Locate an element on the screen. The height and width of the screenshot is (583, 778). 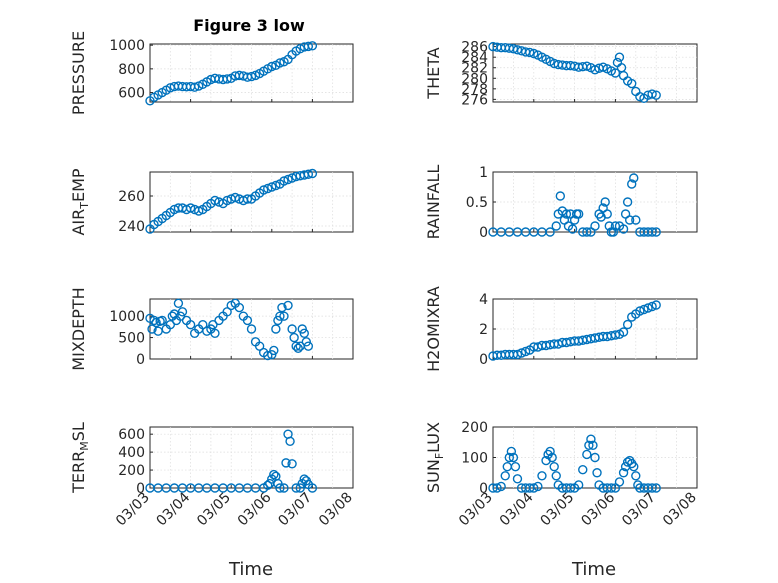
y-tick-label: 1000 is located at coordinates (127, 317).